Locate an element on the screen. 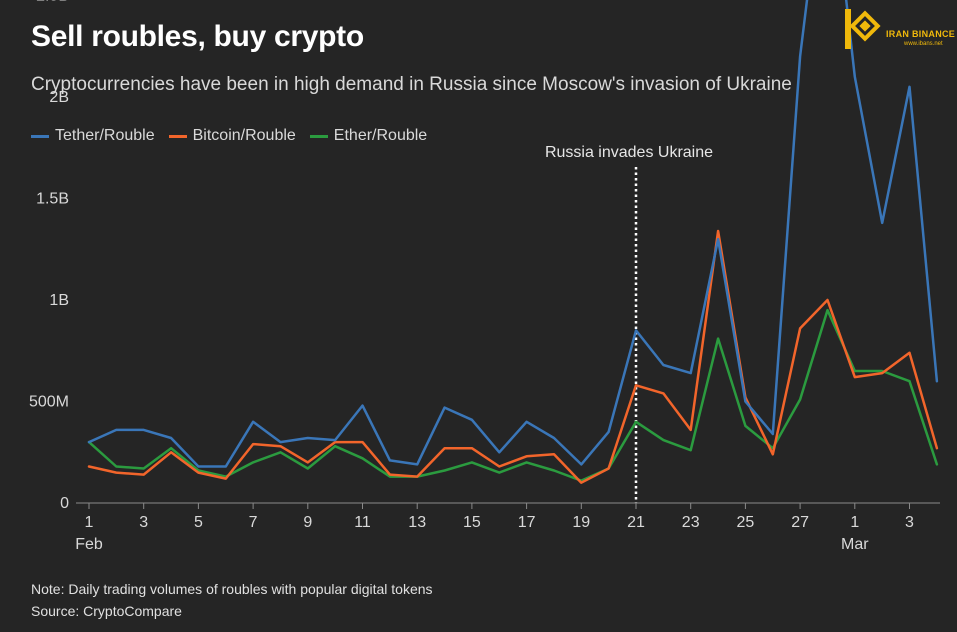  x-tick-label: 17 is located at coordinates (527, 522).